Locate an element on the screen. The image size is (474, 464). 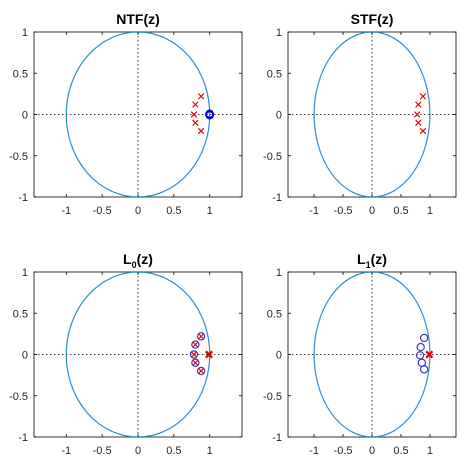
subplot-title: L0(z) is located at coordinates (138, 260).